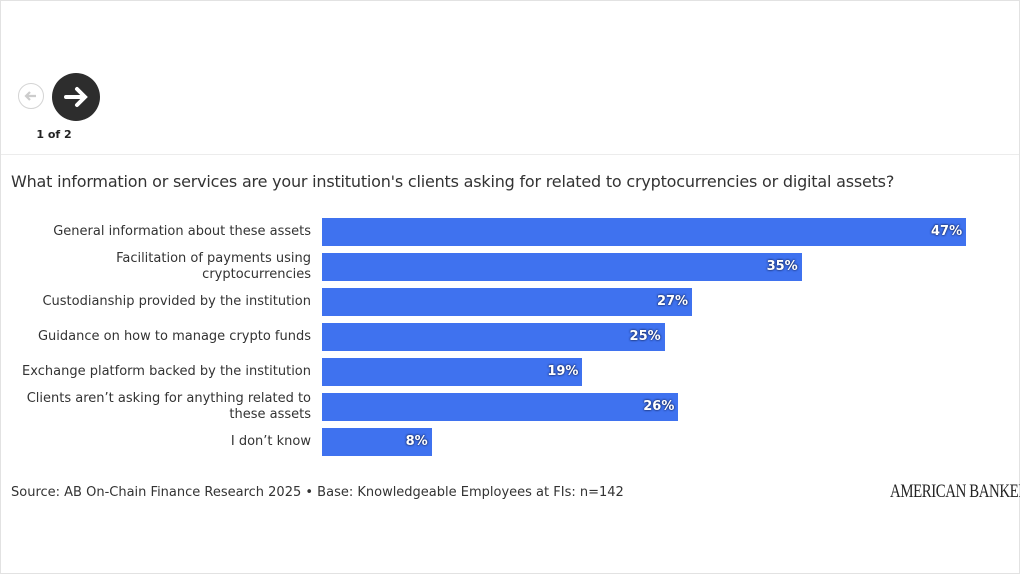 Image resolution: width=1020 pixels, height=574 pixels. What do you see at coordinates (955, 491) in the screenshot?
I see `logo: AMERICAN BANKER` at bounding box center [955, 491].